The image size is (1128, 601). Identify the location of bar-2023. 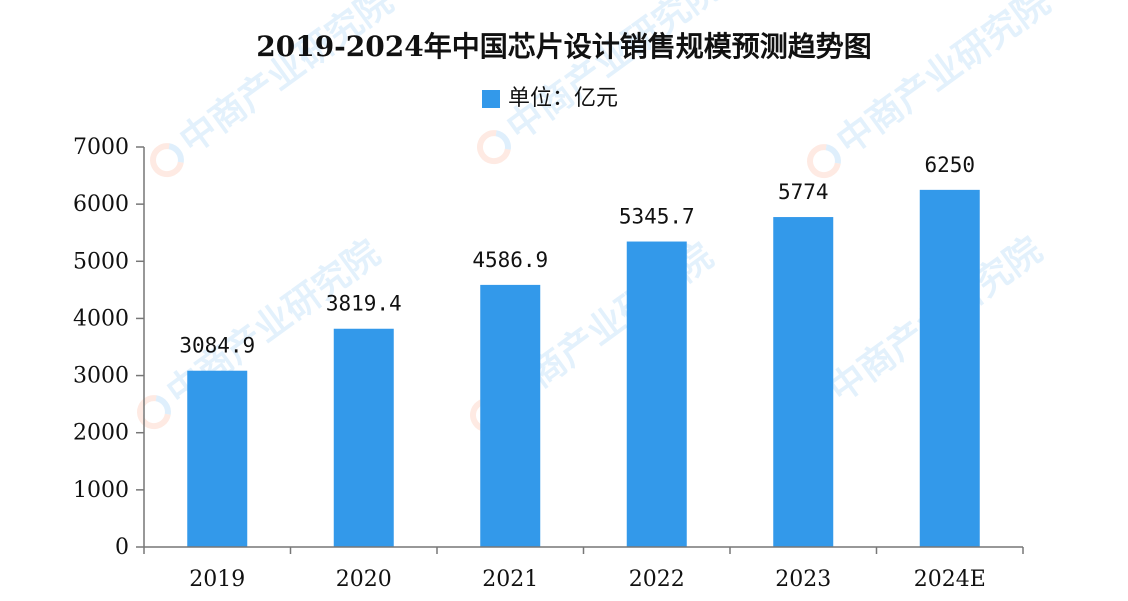
(803, 382).